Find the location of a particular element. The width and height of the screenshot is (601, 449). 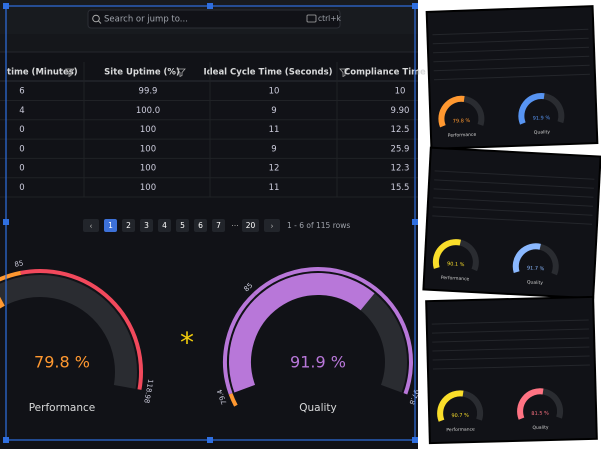

next-icon: › is located at coordinates (271, 226).